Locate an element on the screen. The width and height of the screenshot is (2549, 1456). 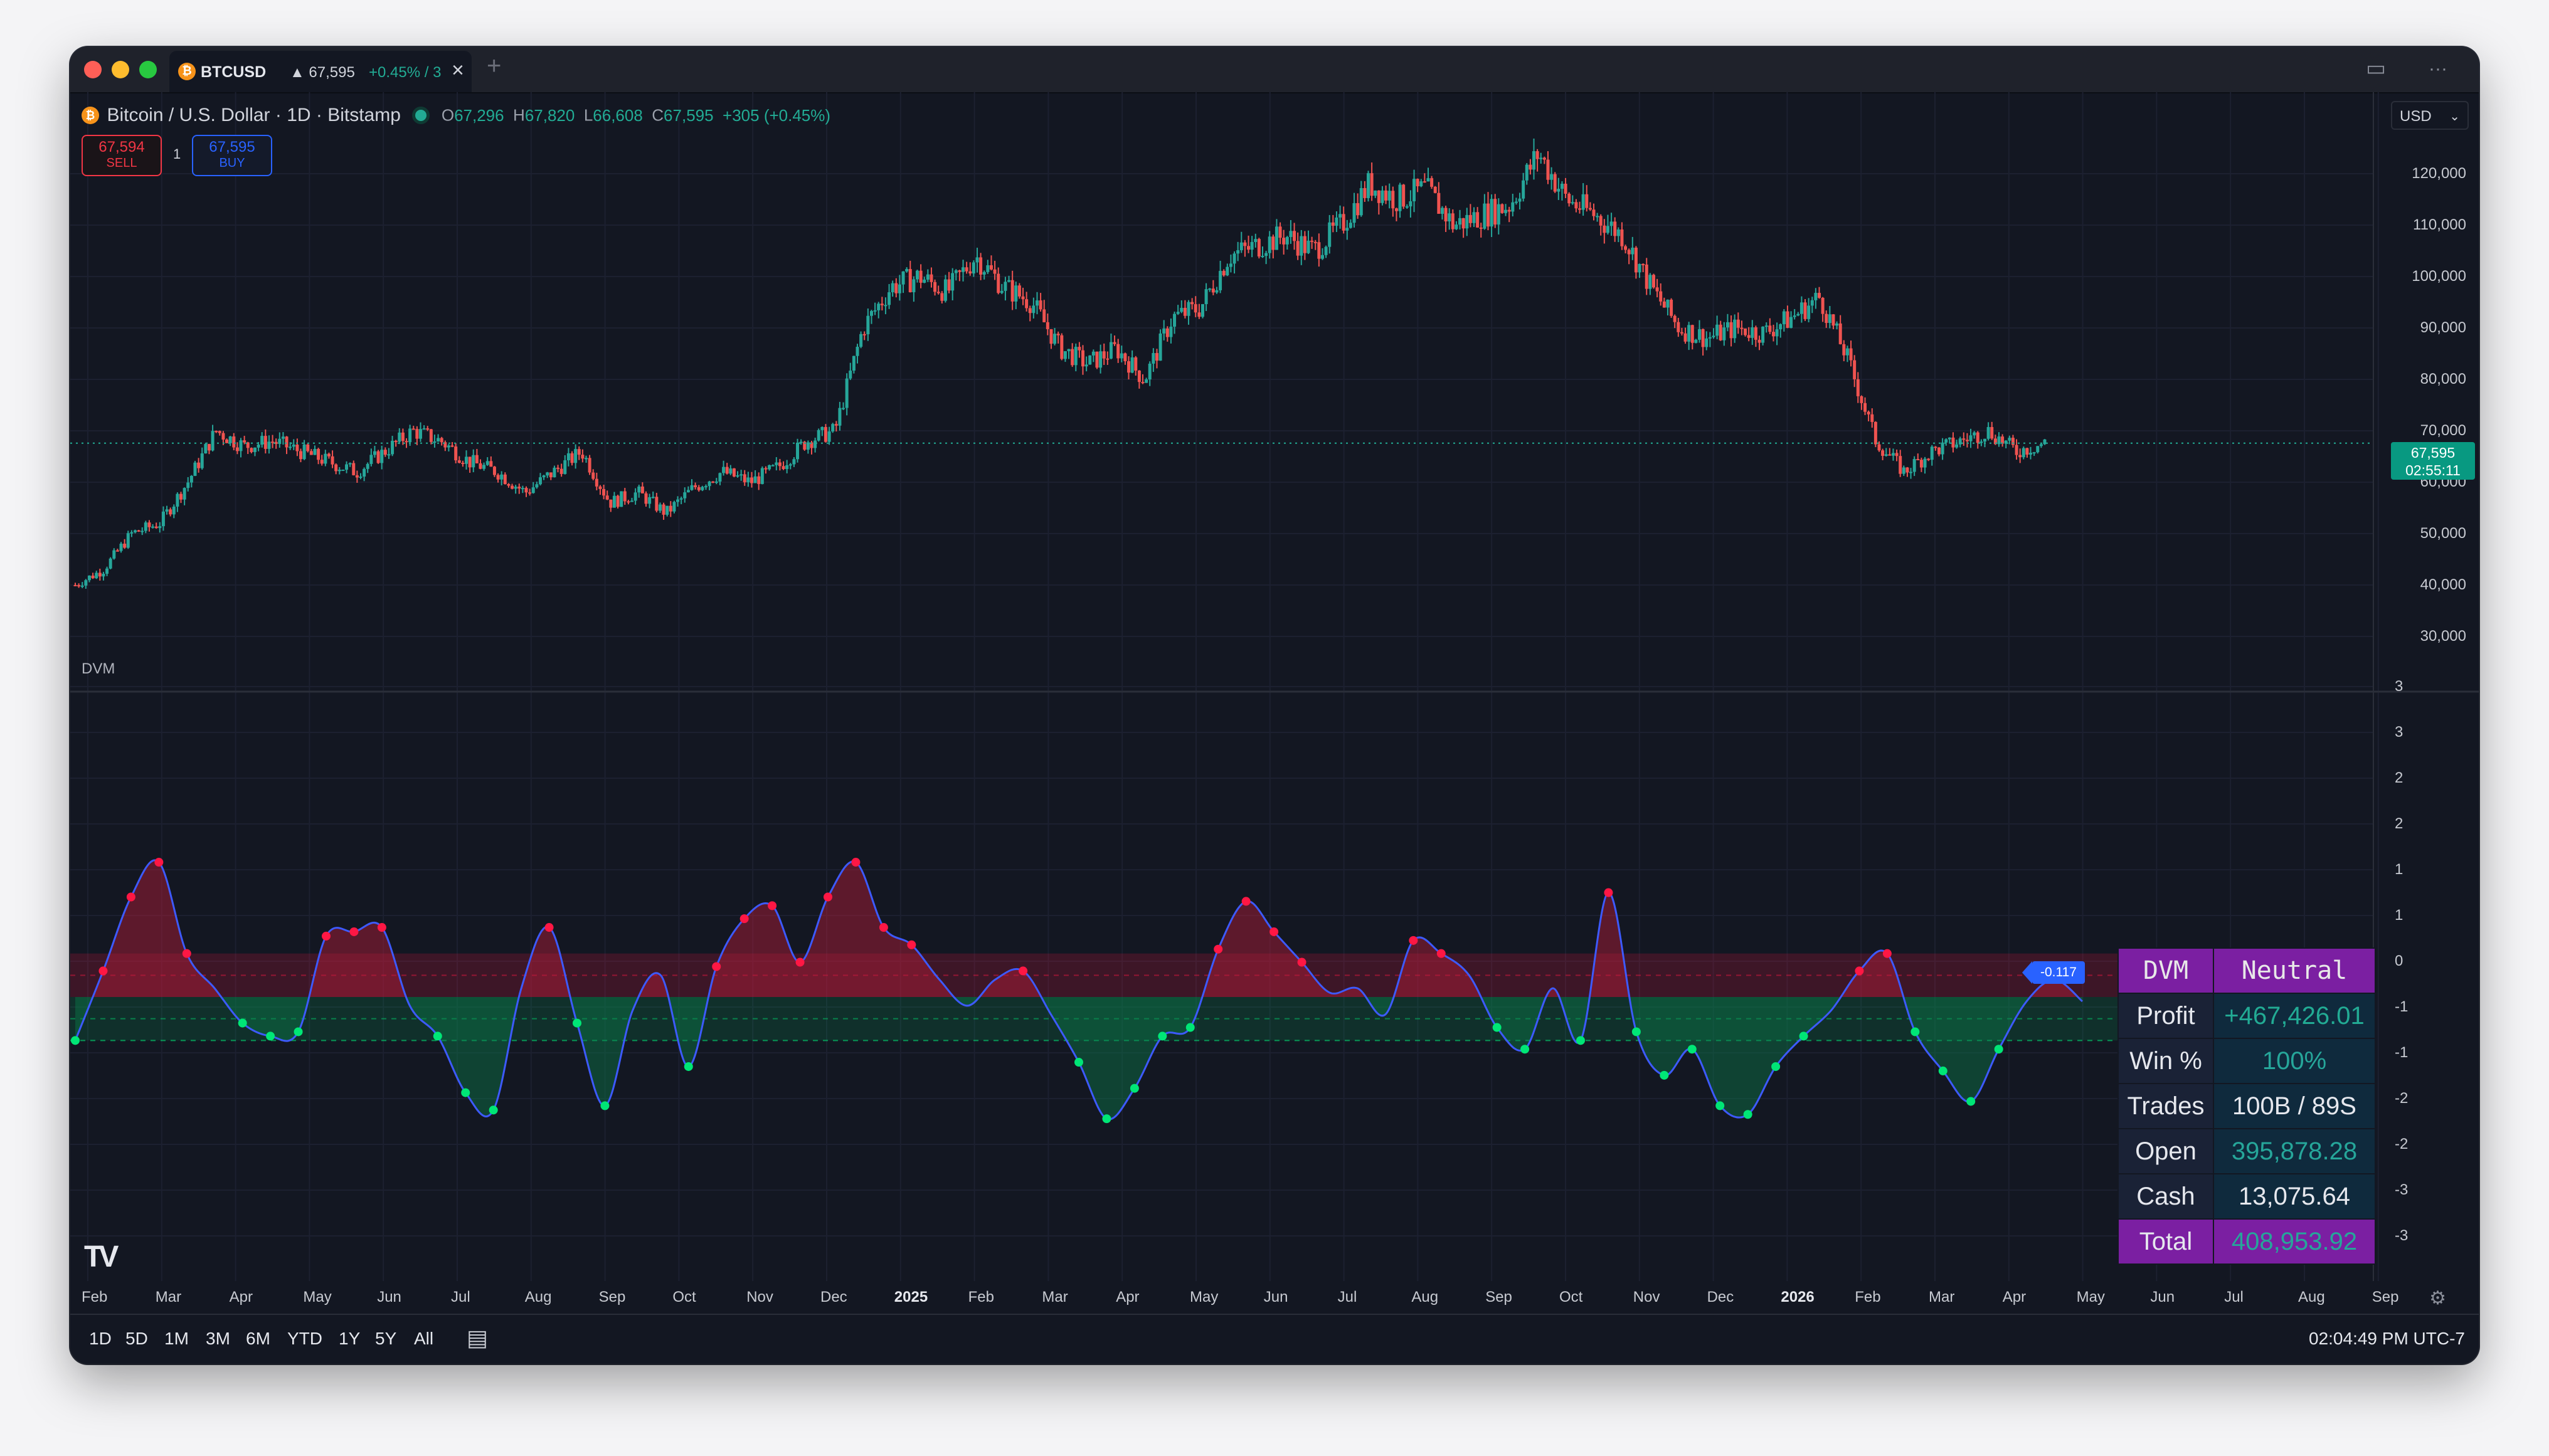
more-options-icon: ··· is located at coordinates (2438, 69).